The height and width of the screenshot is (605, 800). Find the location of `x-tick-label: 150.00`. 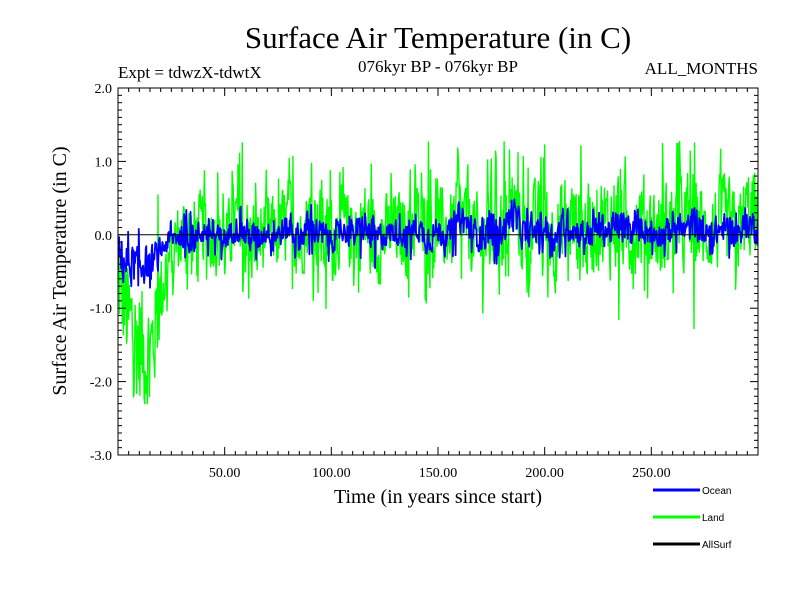

x-tick-label: 150.00 is located at coordinates (438, 473).